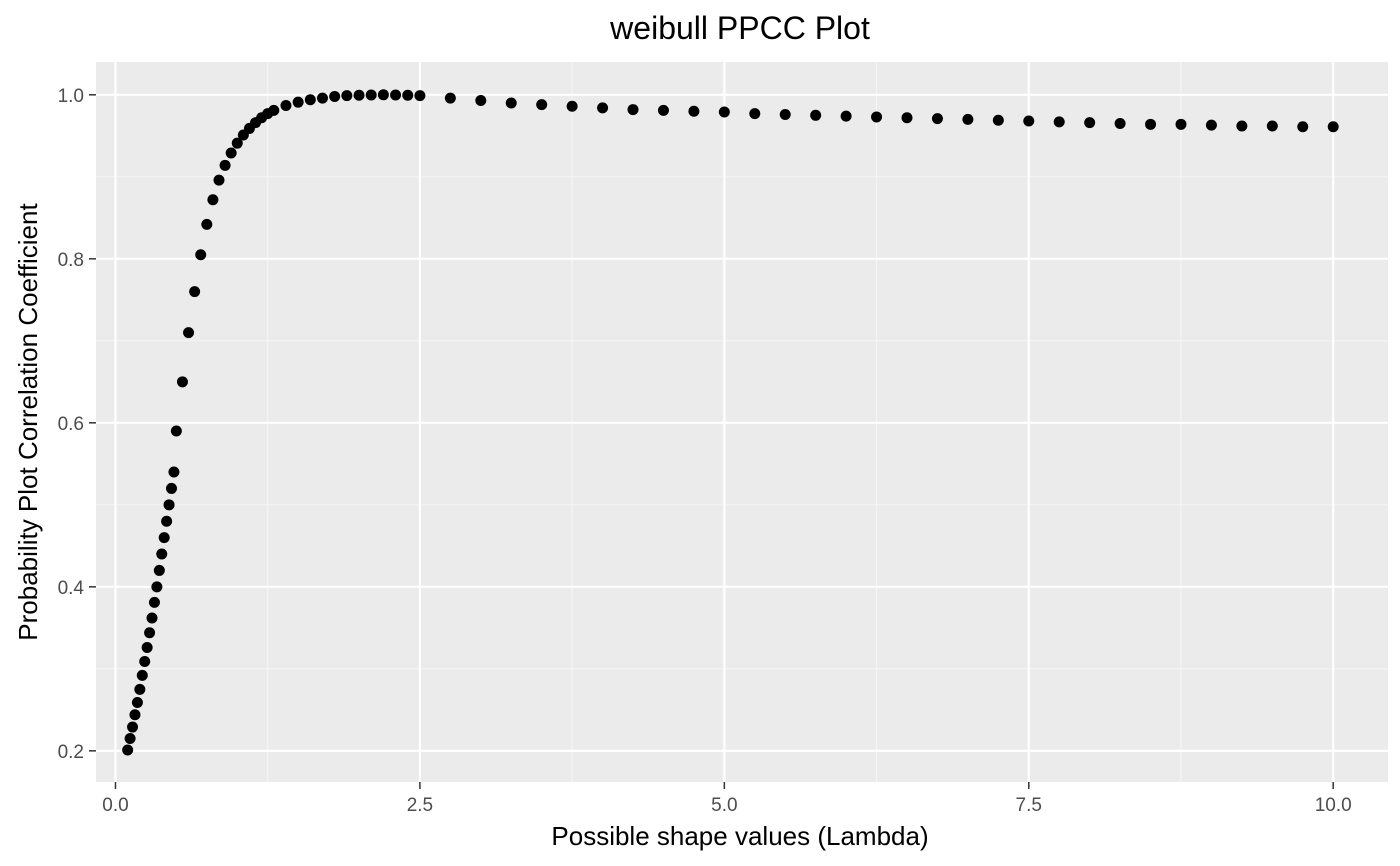 Image resolution: width=1400 pixels, height=866 pixels. What do you see at coordinates (71, 588) in the screenshot?
I see `y-tick-label: 0.4` at bounding box center [71, 588].